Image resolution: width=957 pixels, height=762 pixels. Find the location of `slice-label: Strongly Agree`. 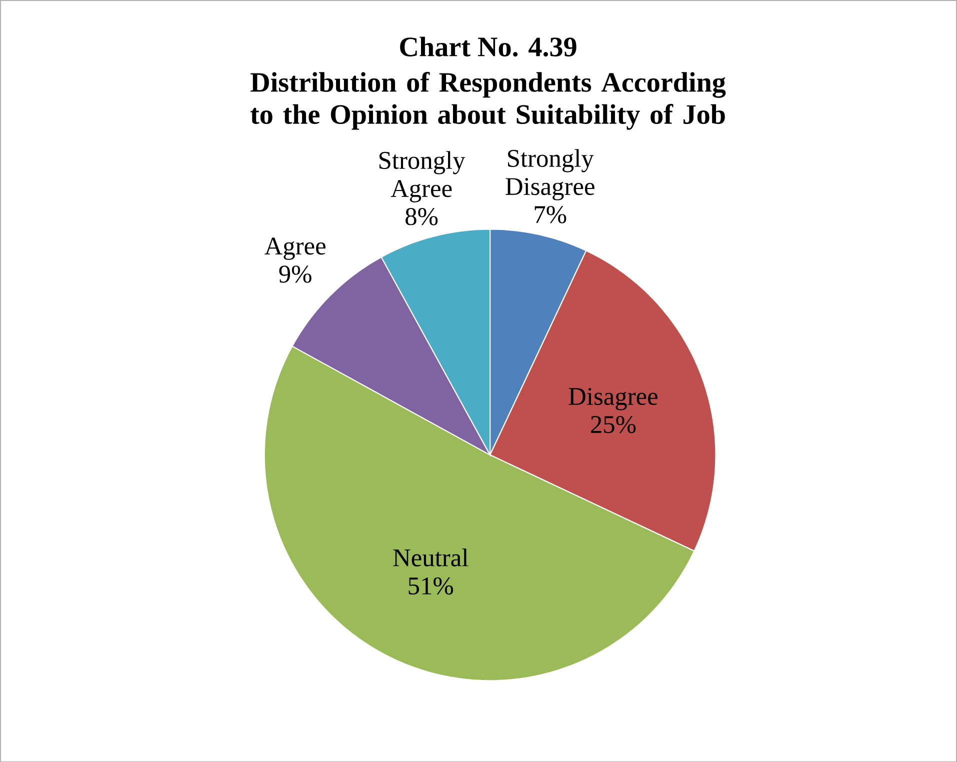

slice-label: Strongly Agree is located at coordinates (422, 176).